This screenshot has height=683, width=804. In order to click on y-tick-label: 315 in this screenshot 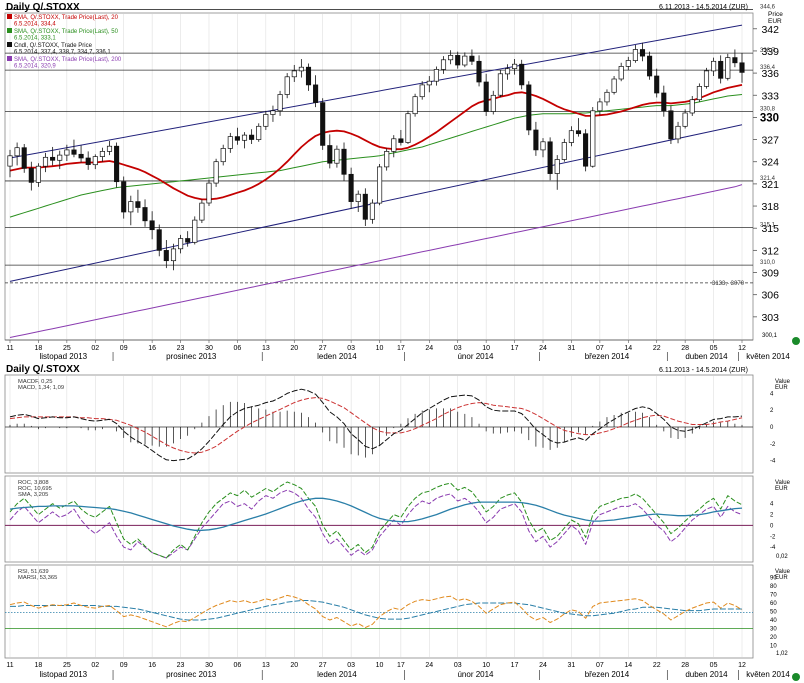, I will do `click(770, 229)`.